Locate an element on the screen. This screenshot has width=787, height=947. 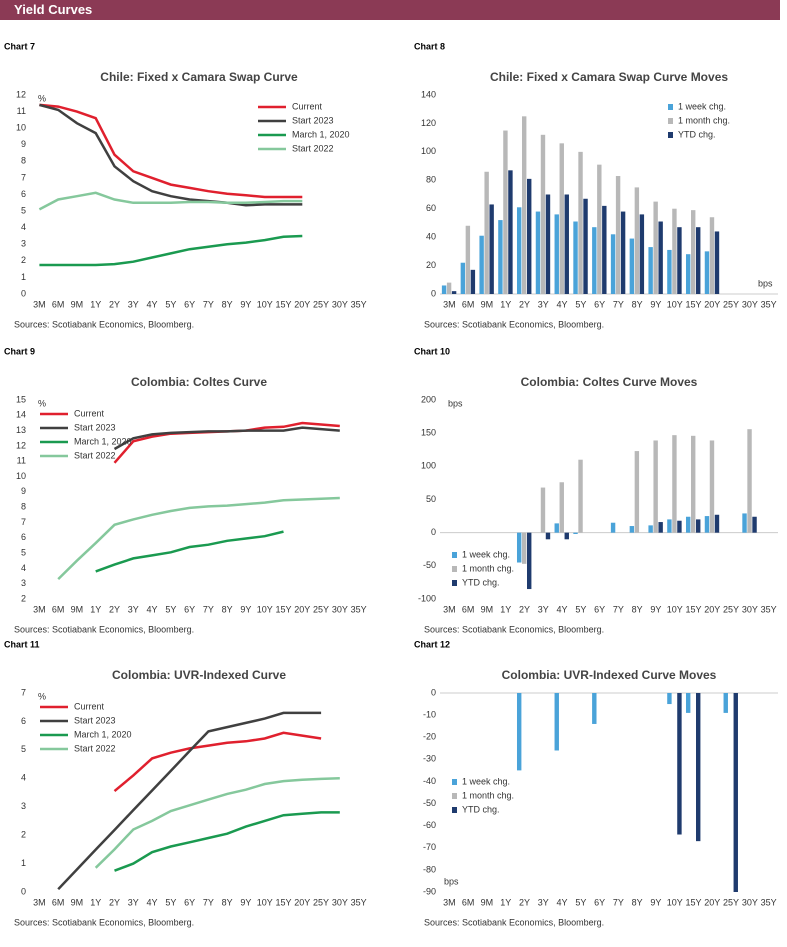
y-tick-label: -40 is located at coordinates (429, 781).